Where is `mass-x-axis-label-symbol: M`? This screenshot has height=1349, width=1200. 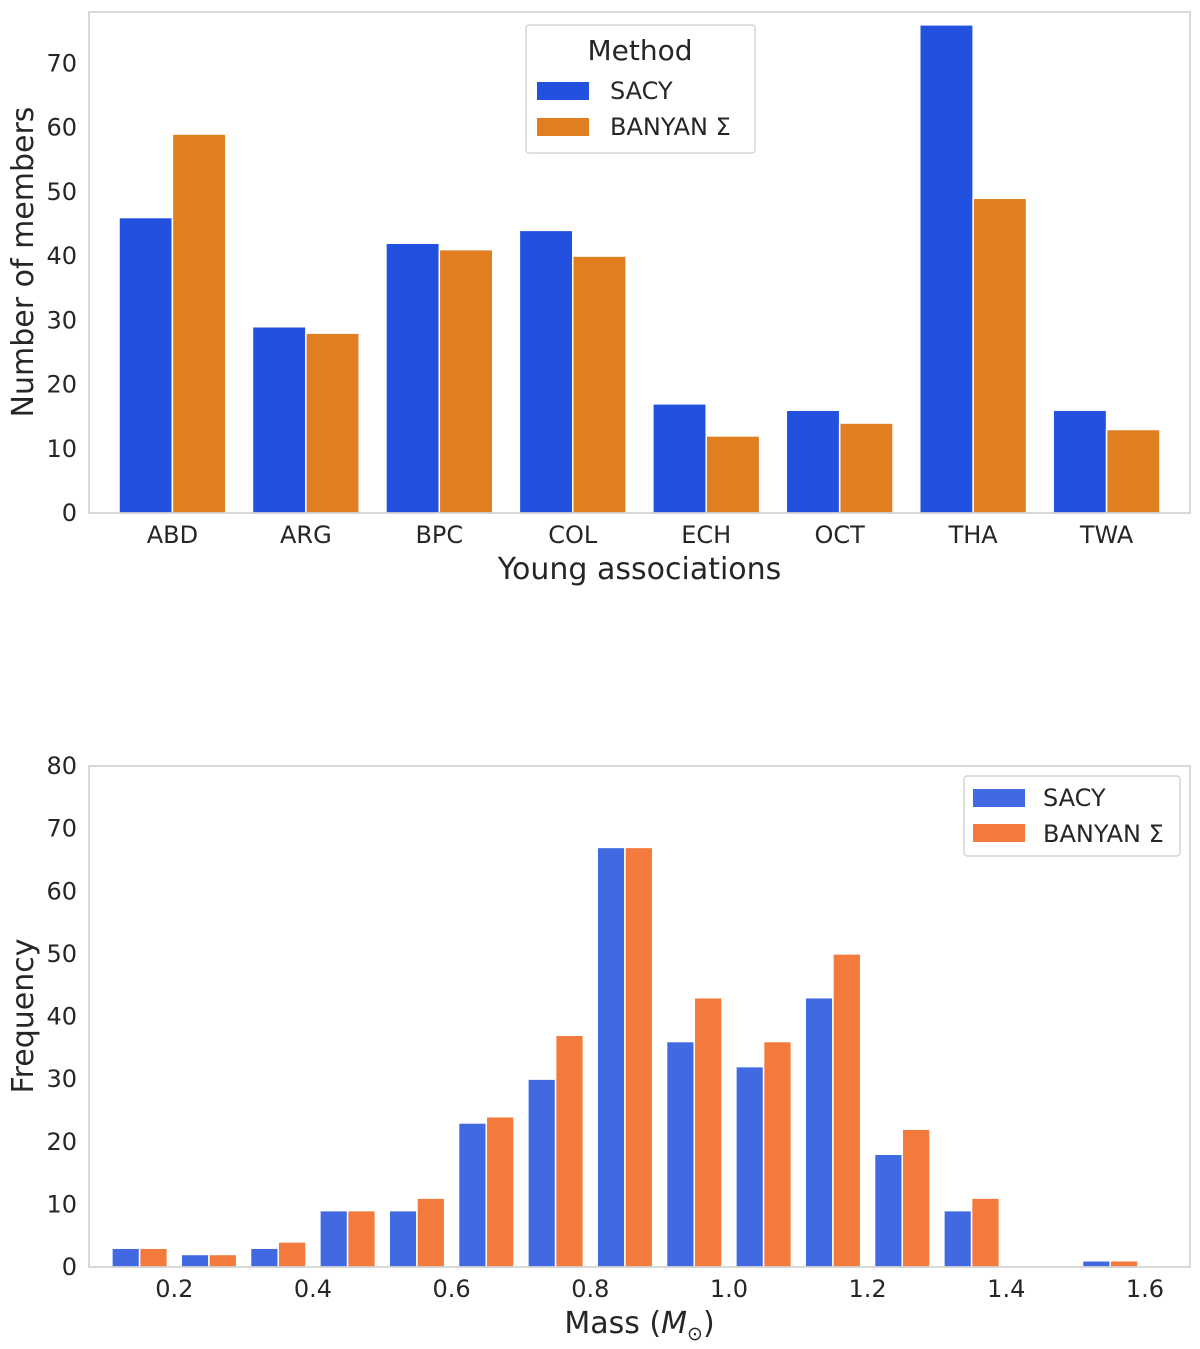 mass-x-axis-label-symbol: M is located at coordinates (674, 1323).